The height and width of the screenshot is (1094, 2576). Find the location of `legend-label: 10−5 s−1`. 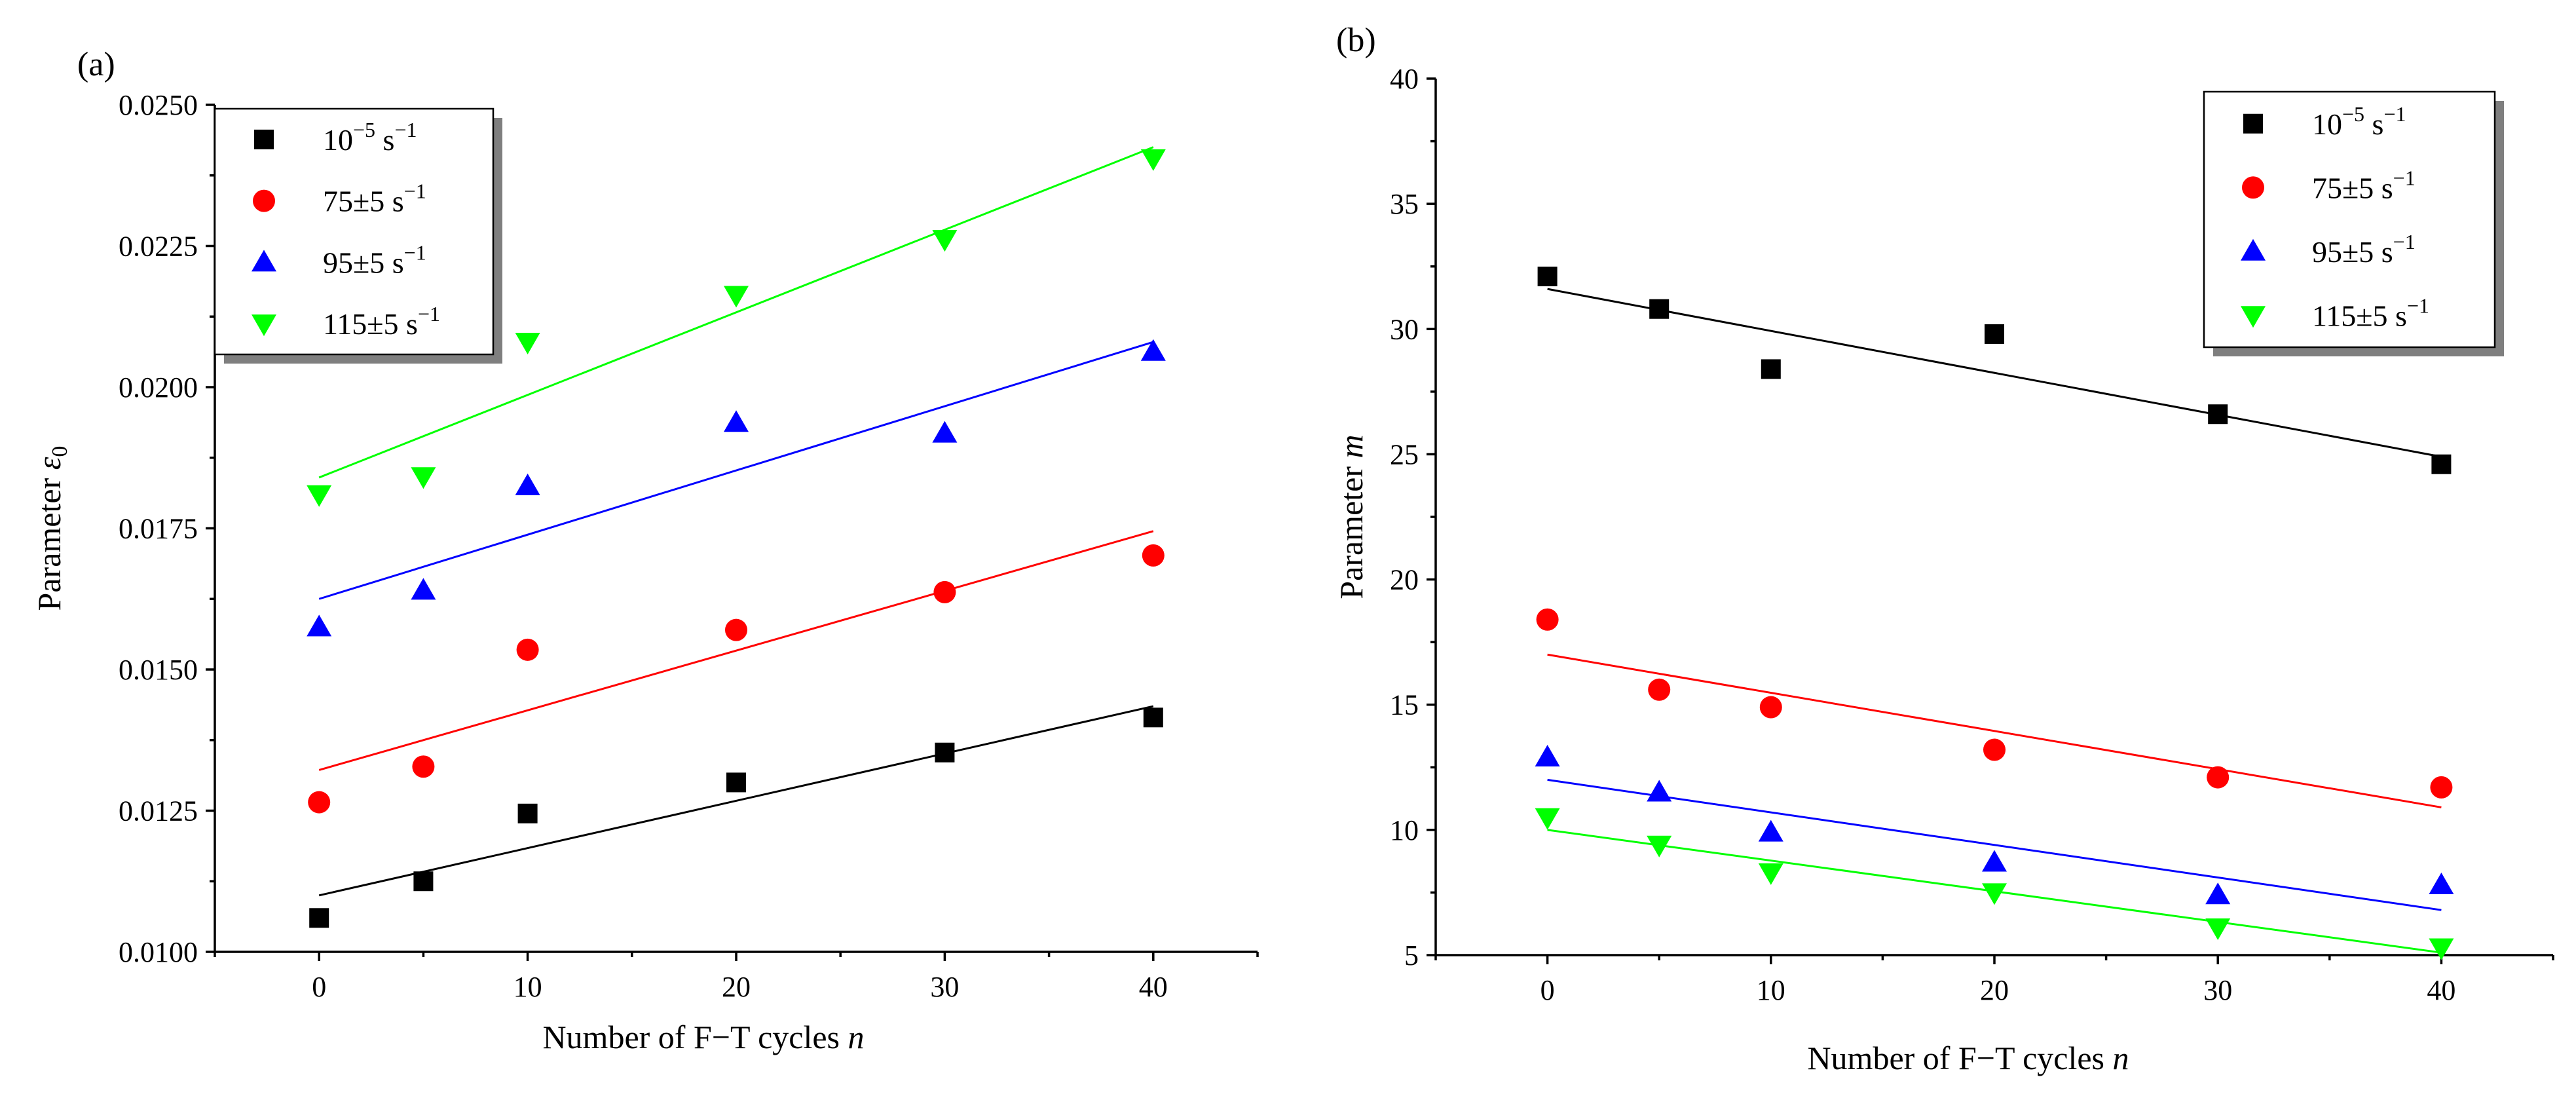

legend-label: 10−5 s−1 is located at coordinates (370, 137).